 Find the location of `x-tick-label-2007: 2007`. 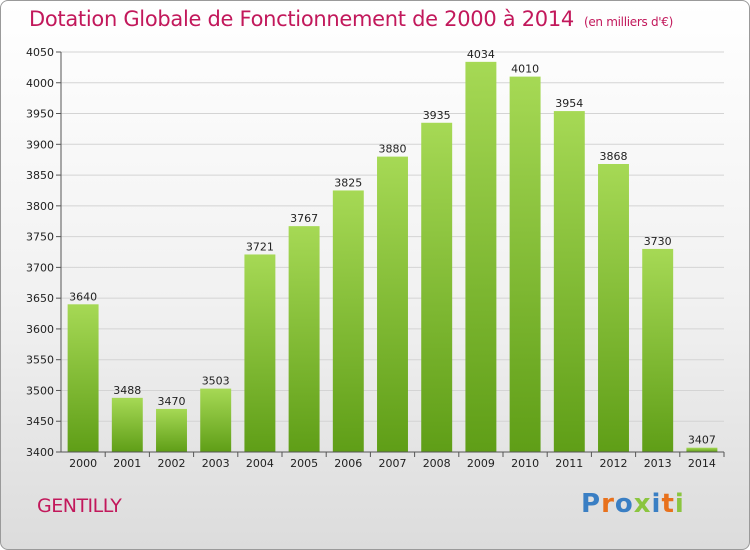

x-tick-label-2007: 2007 is located at coordinates (393, 463).